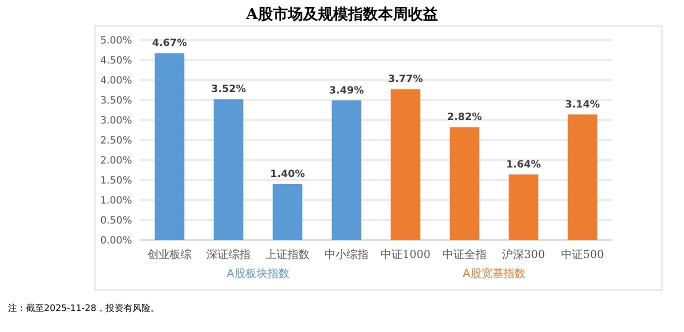 Image resolution: width=684 pixels, height=332 pixels. I want to click on y-tick-label: 2.50%, so click(116, 141).